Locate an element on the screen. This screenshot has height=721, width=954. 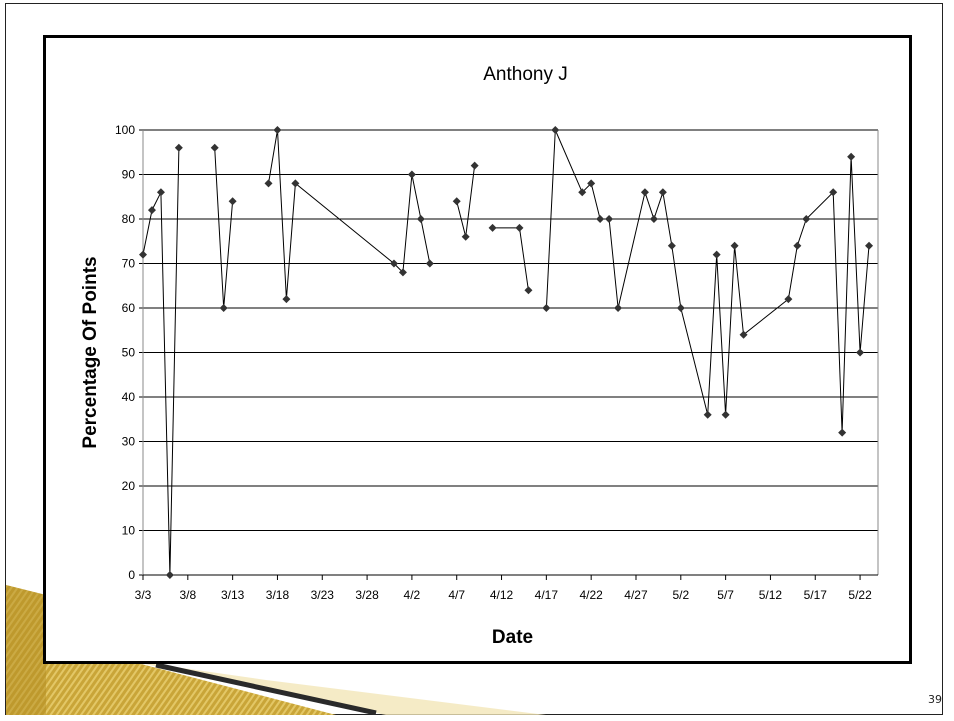
y-tick-label: 50 is located at coordinates (129, 353).